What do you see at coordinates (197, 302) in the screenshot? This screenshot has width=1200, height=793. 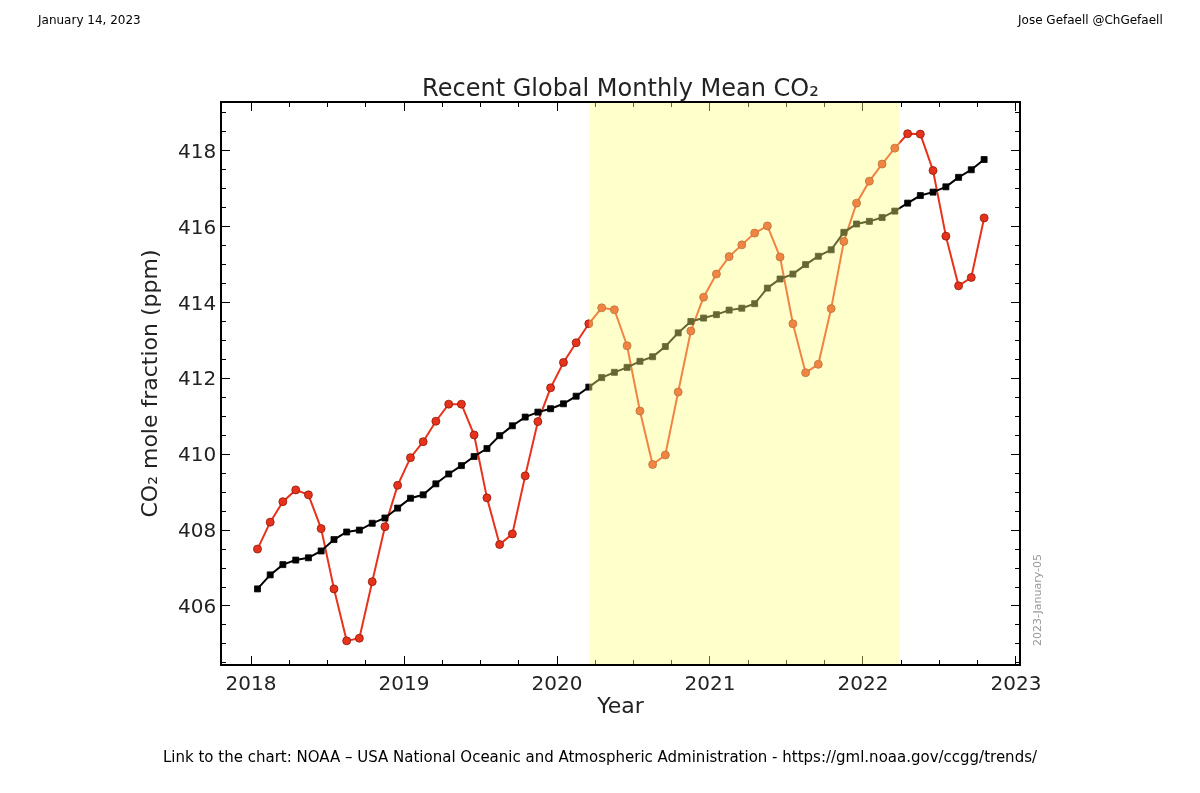 I see `y-tick-label: 414` at bounding box center [197, 302].